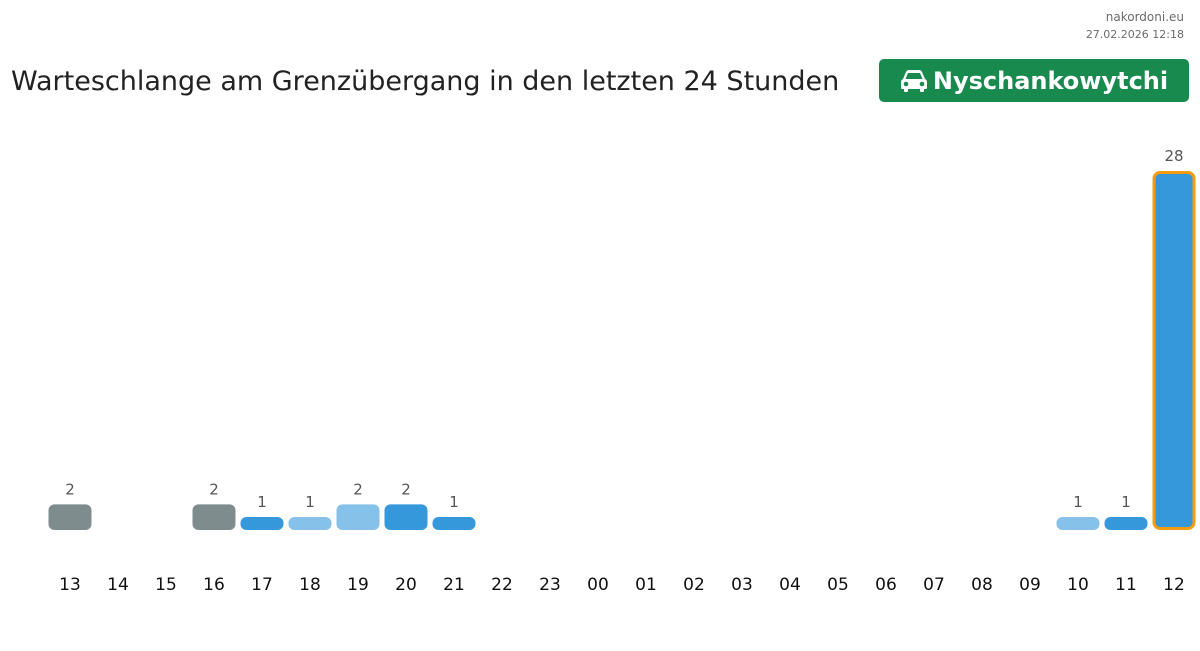 The height and width of the screenshot is (651, 1200). Describe the element at coordinates (646, 585) in the screenshot. I see `x-tick-label: 01` at that location.